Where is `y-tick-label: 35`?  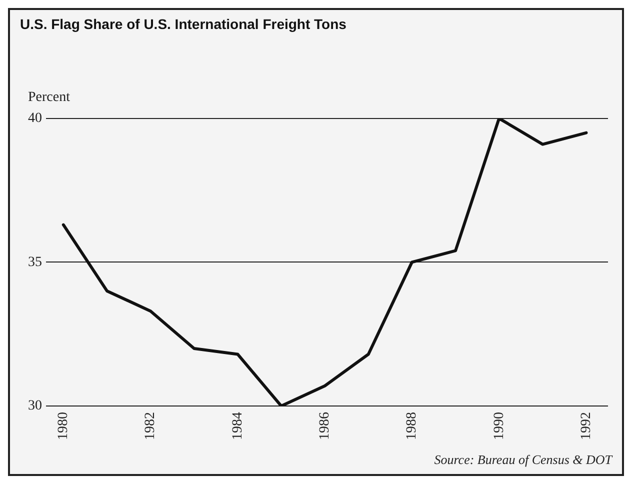 y-tick-label: 35 is located at coordinates (35, 262).